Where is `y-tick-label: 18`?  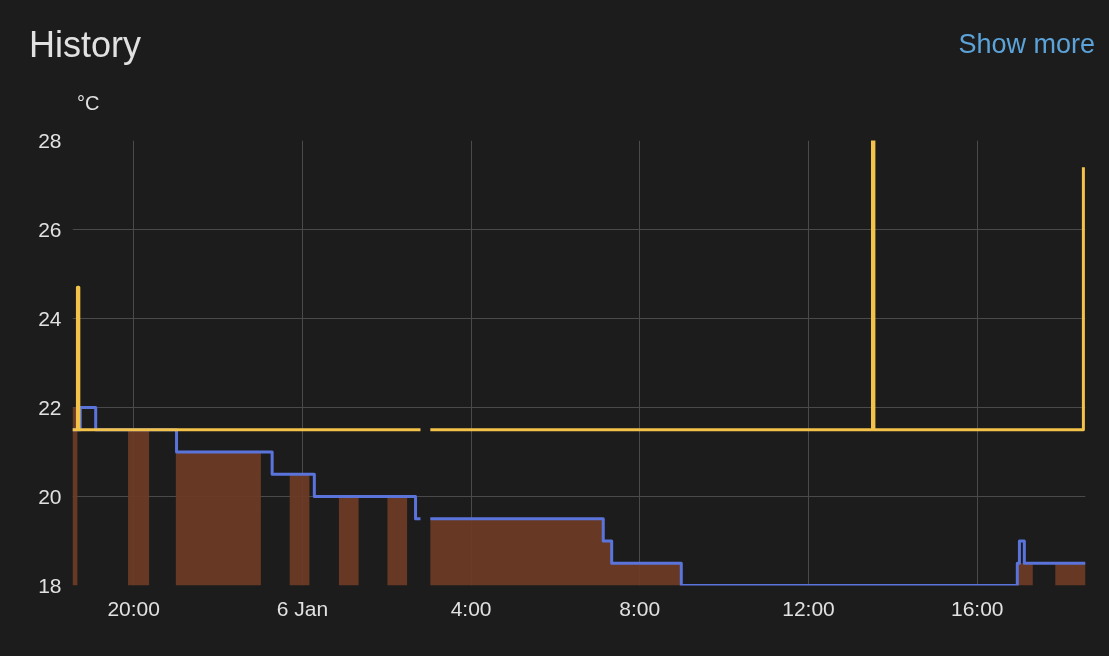
y-tick-label: 18 is located at coordinates (50, 585).